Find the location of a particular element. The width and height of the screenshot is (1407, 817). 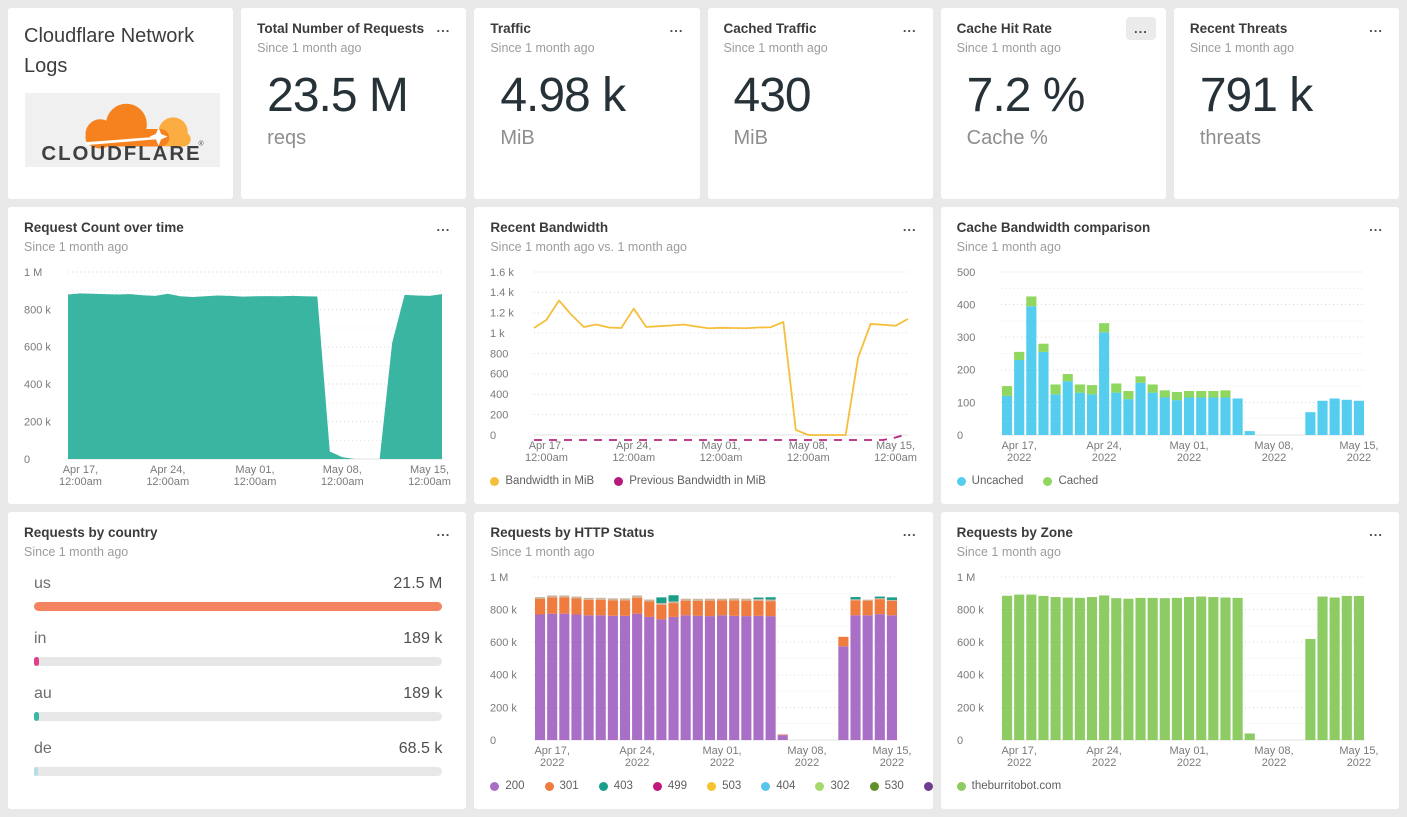

country-row-in: in 189 k is located at coordinates (238, 648).